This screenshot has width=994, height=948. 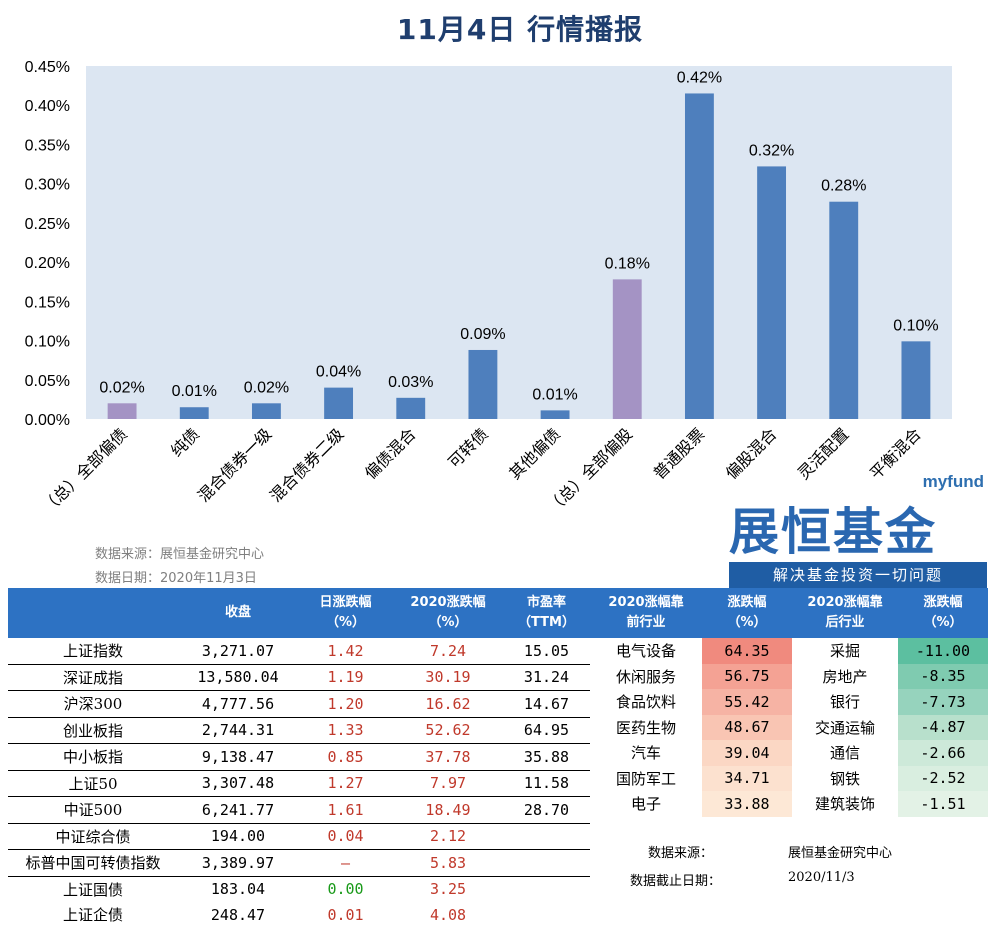 I want to click on index-name: 中小板指, so click(x=93, y=757).